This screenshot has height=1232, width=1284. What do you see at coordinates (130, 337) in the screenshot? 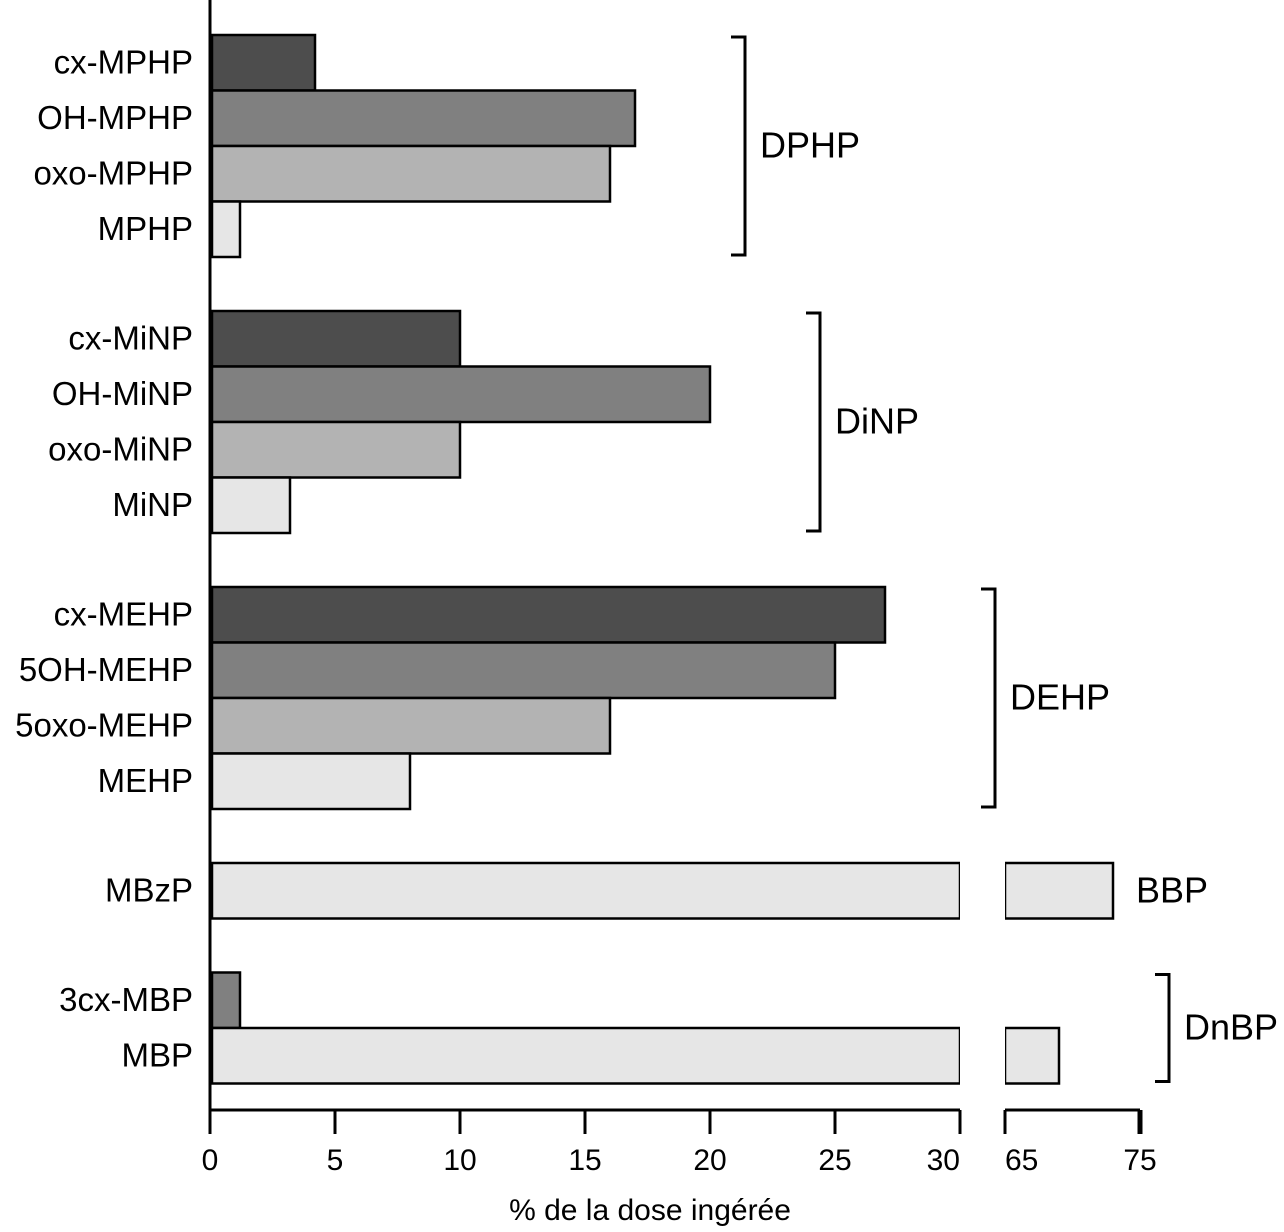
I see `category-label: cx-MiNP` at bounding box center [130, 337].